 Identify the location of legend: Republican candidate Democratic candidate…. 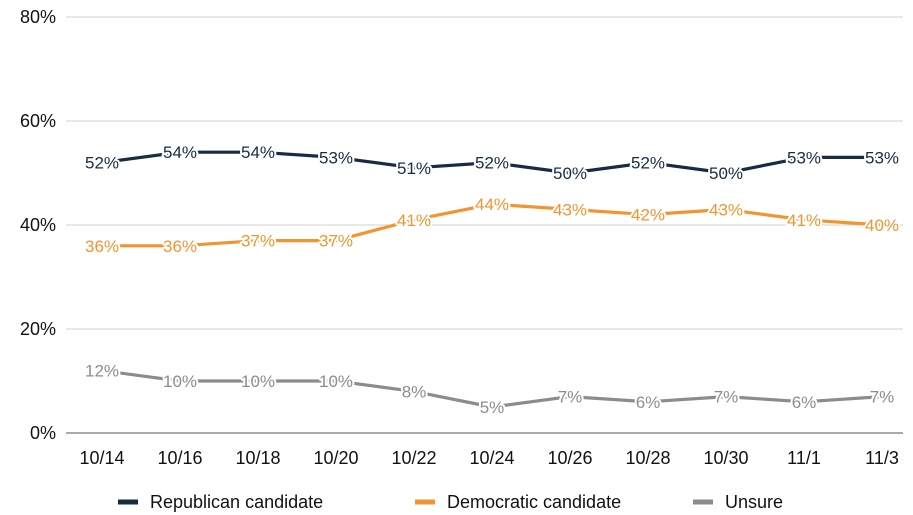
(450, 502).